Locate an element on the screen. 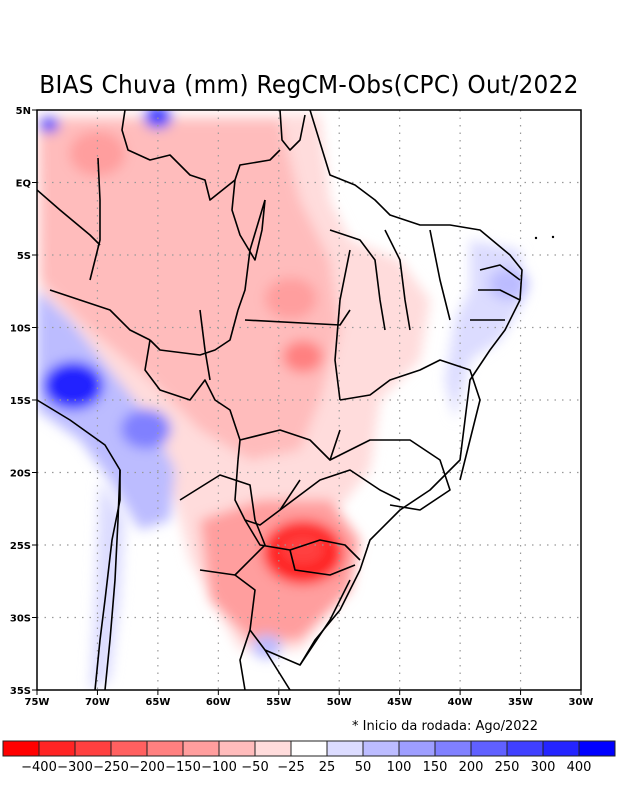 This screenshot has width=618, height=800. goias-border is located at coordinates (290, 445).